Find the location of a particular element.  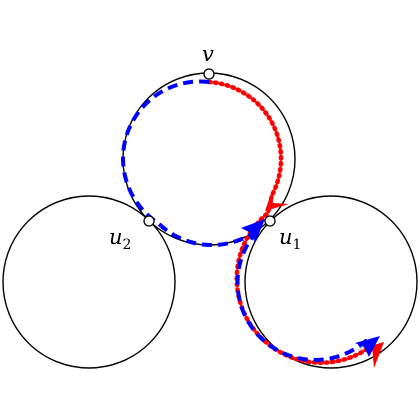

vertex-u1-label-sub: 1 is located at coordinates (297, 245).